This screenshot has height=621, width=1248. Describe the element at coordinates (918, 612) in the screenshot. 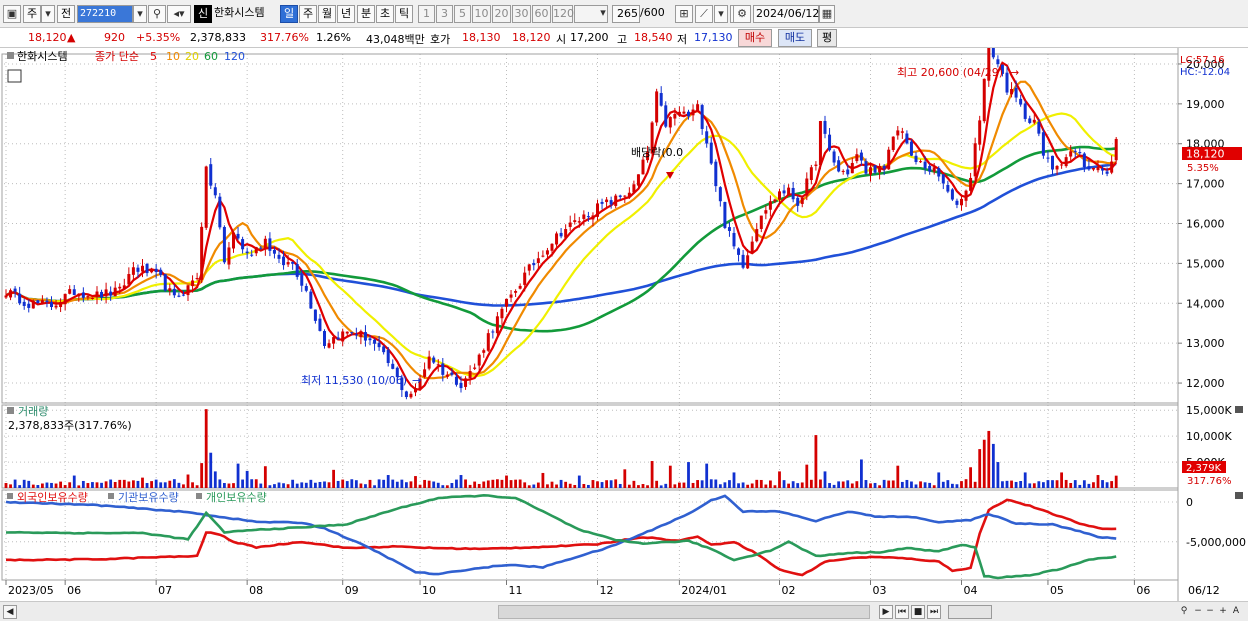

I see `stop-icon: ■` at that location.